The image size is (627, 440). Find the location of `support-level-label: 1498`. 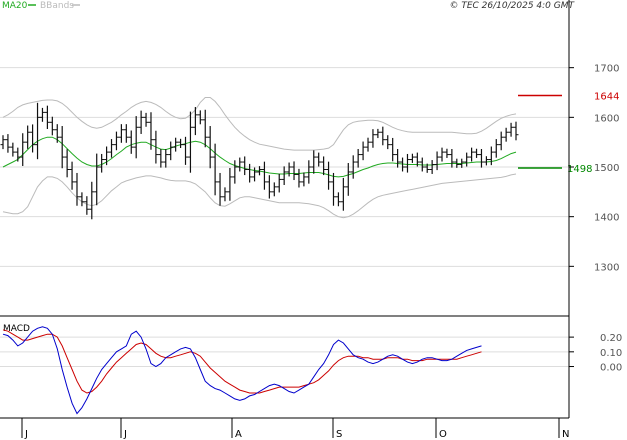

support-level-label: 1498 is located at coordinates (579, 169).